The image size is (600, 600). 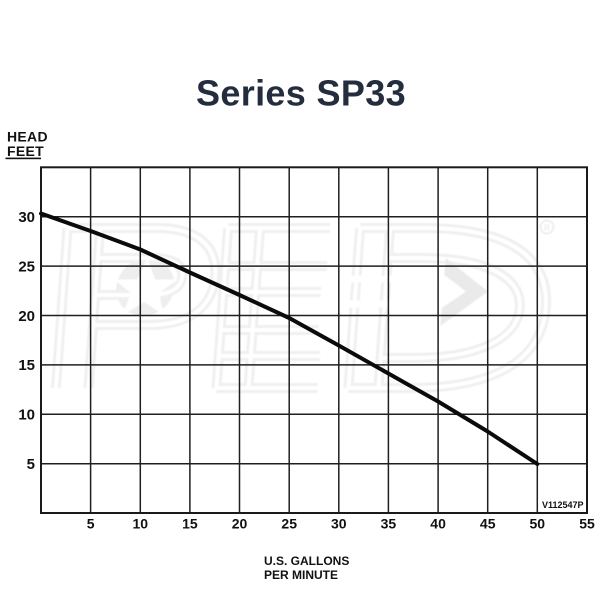 I want to click on svg-text: FEET, so click(x=25, y=151).